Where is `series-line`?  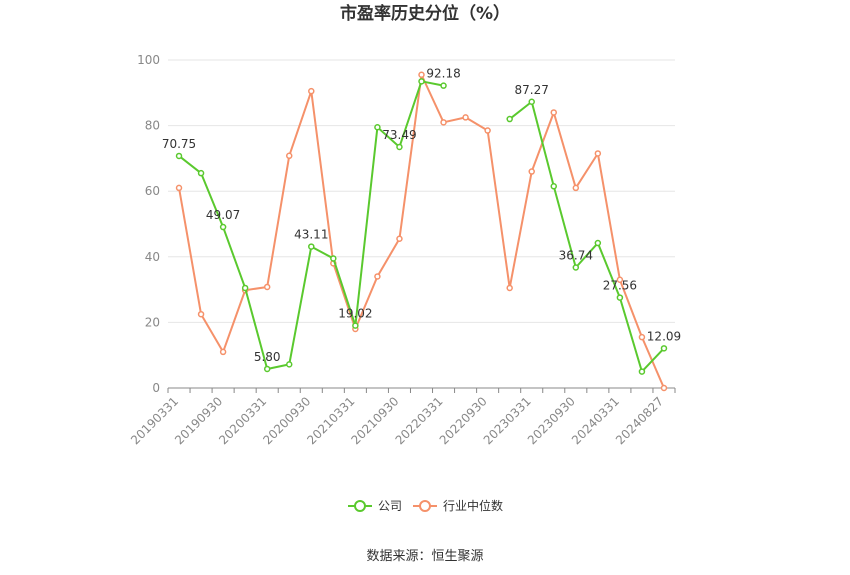 series-line is located at coordinates (587, 236).